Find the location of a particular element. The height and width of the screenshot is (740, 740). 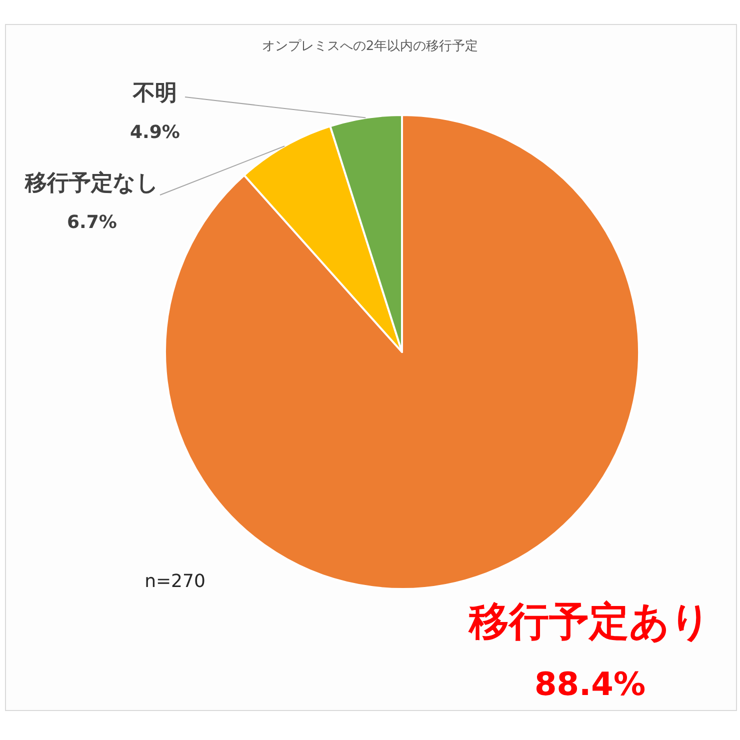

title: オンプレミスへの2年以内の移行予定 is located at coordinates (370, 46).